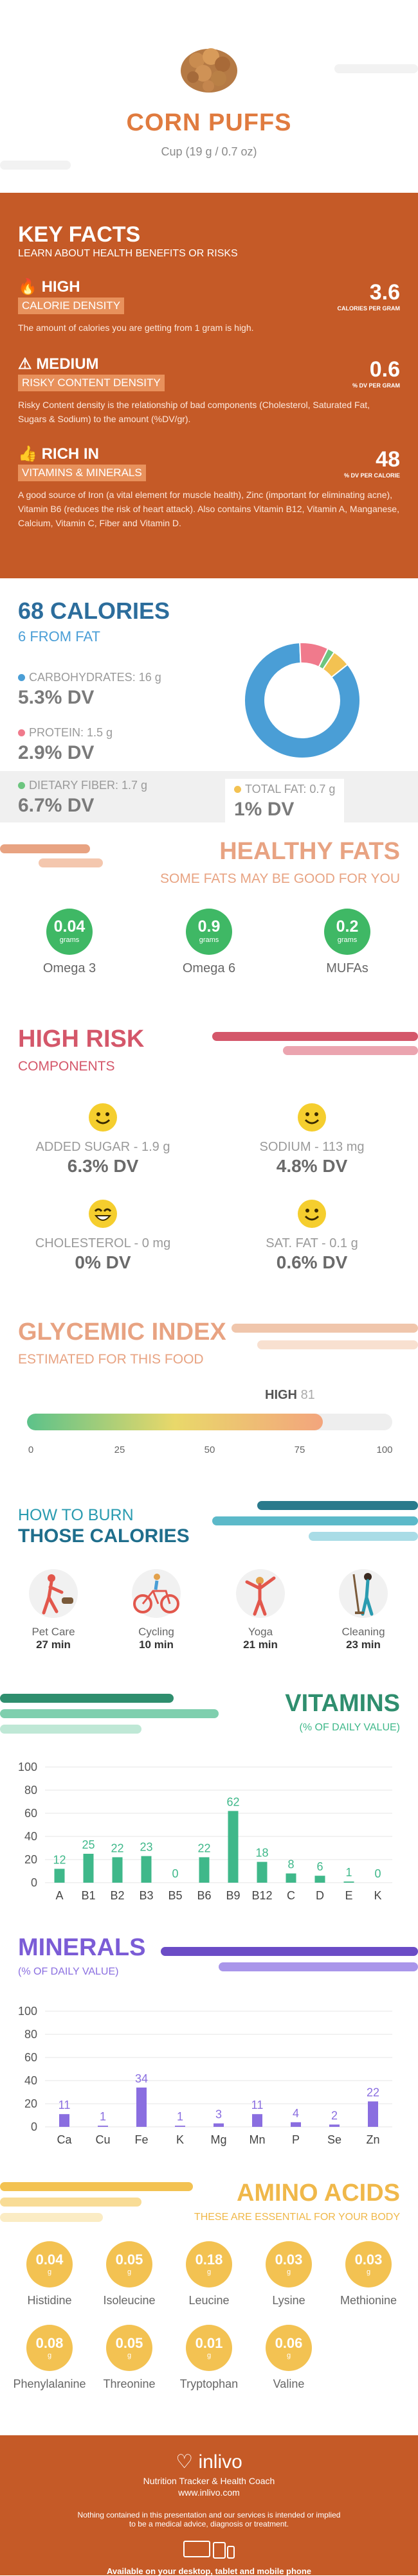 The height and width of the screenshot is (2576, 418). I want to click on x-tick-label-E: E, so click(348, 1896).